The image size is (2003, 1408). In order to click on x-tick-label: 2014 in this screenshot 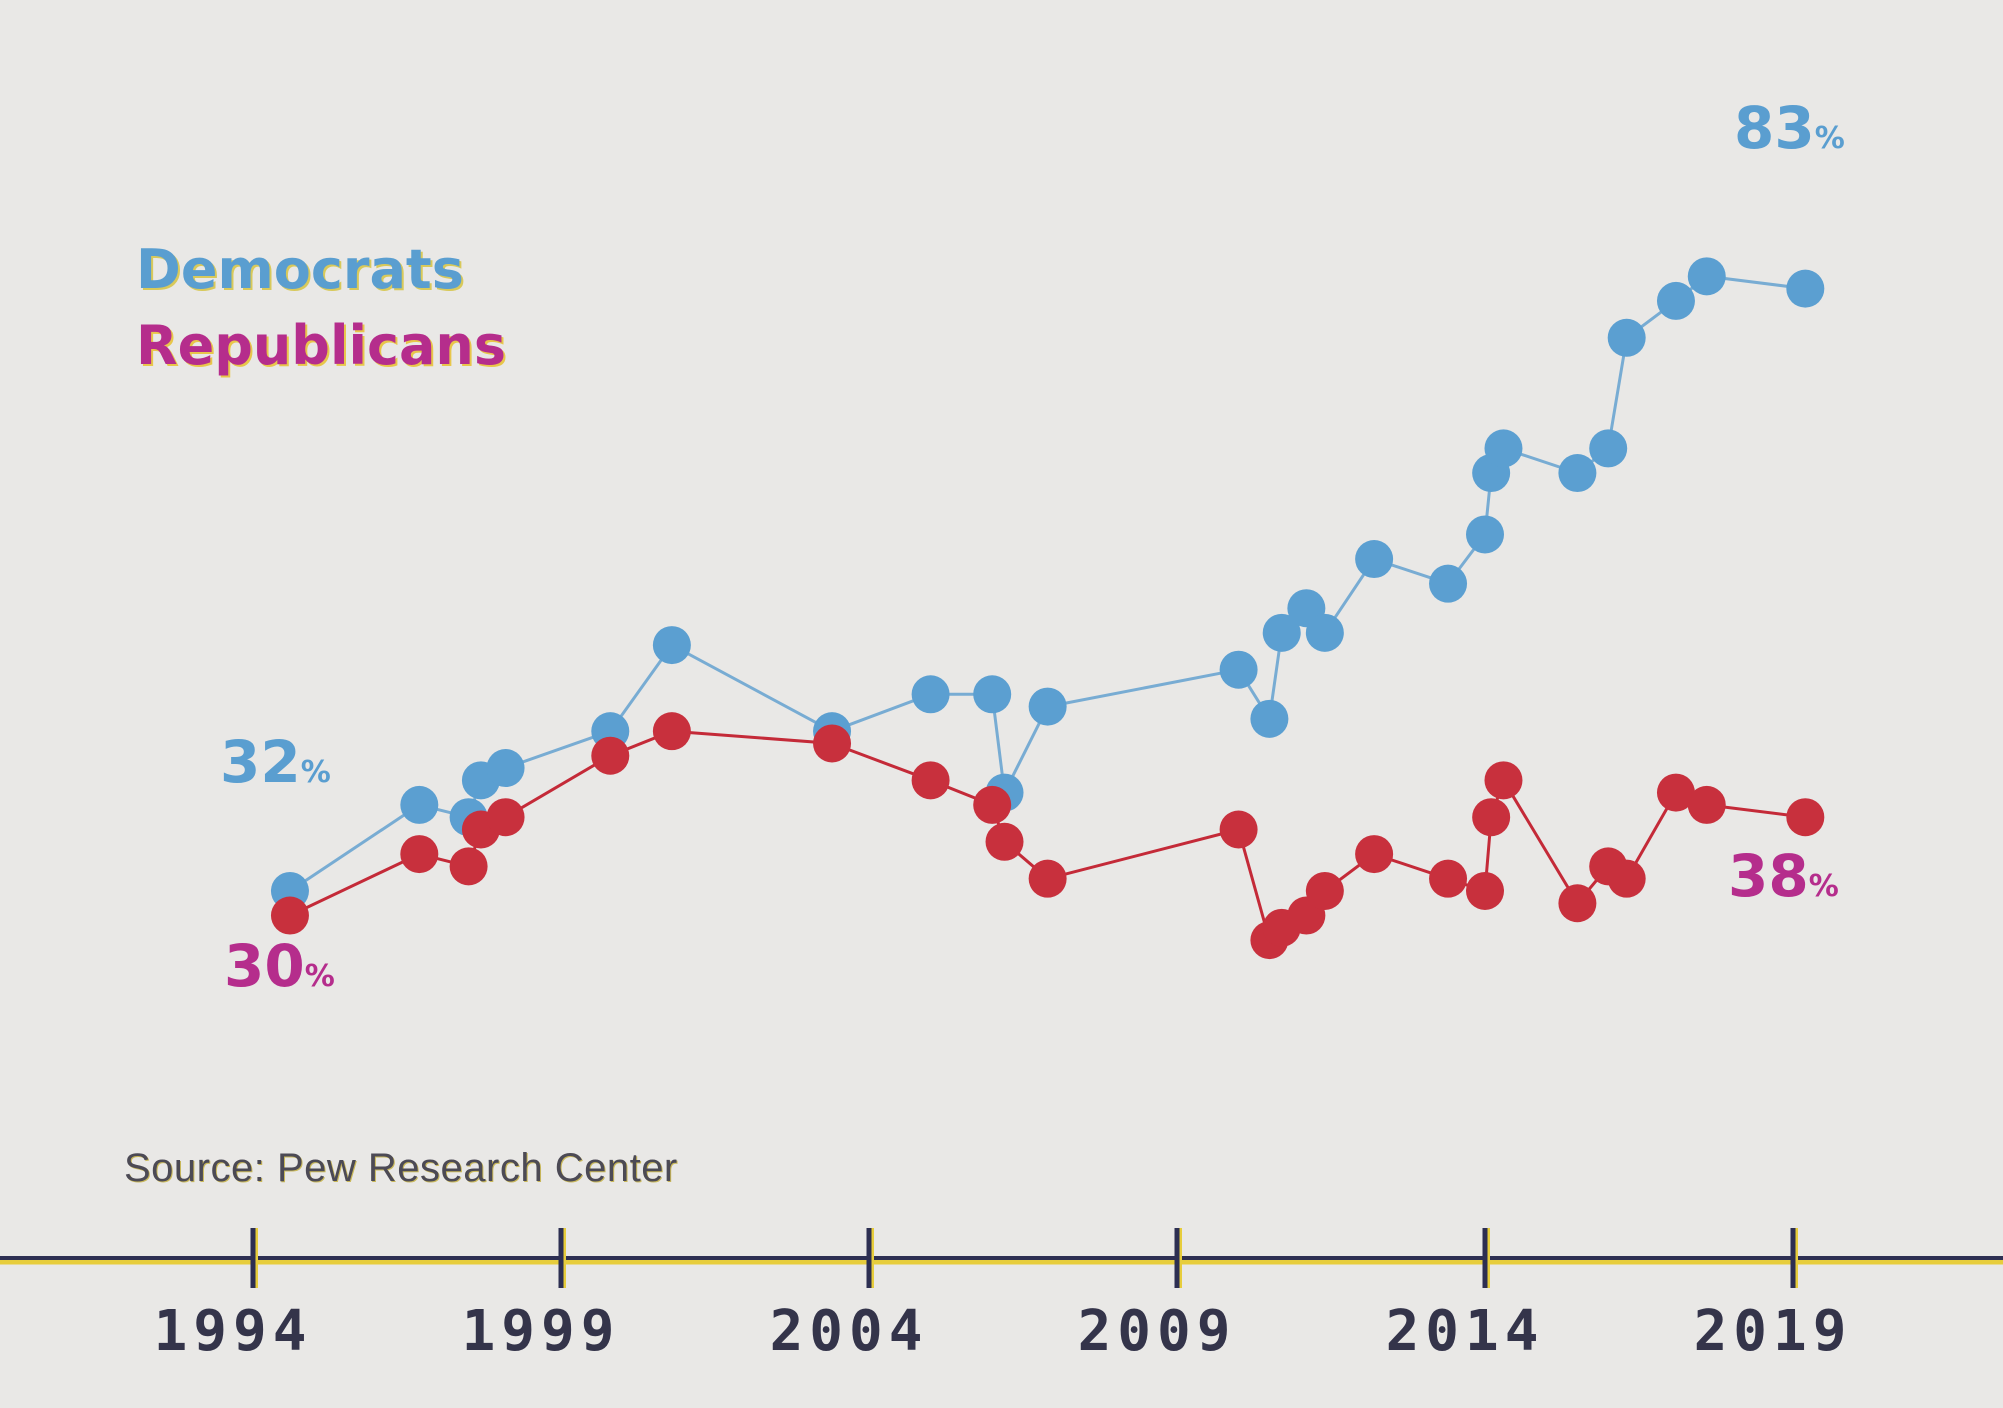, I will do `click(1465, 1331)`.